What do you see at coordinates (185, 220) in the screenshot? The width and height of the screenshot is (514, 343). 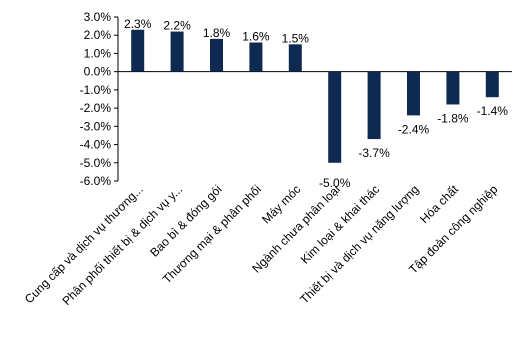 I see `category-label: Bao bì & đóng gói` at bounding box center [185, 220].